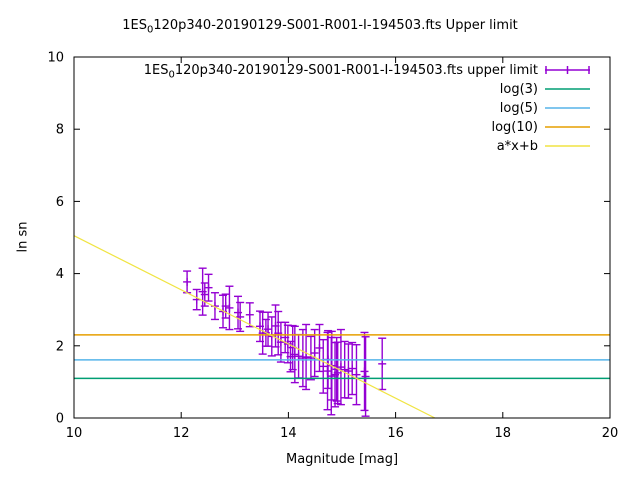  I want to click on x-tick-label: 20, so click(610, 433).